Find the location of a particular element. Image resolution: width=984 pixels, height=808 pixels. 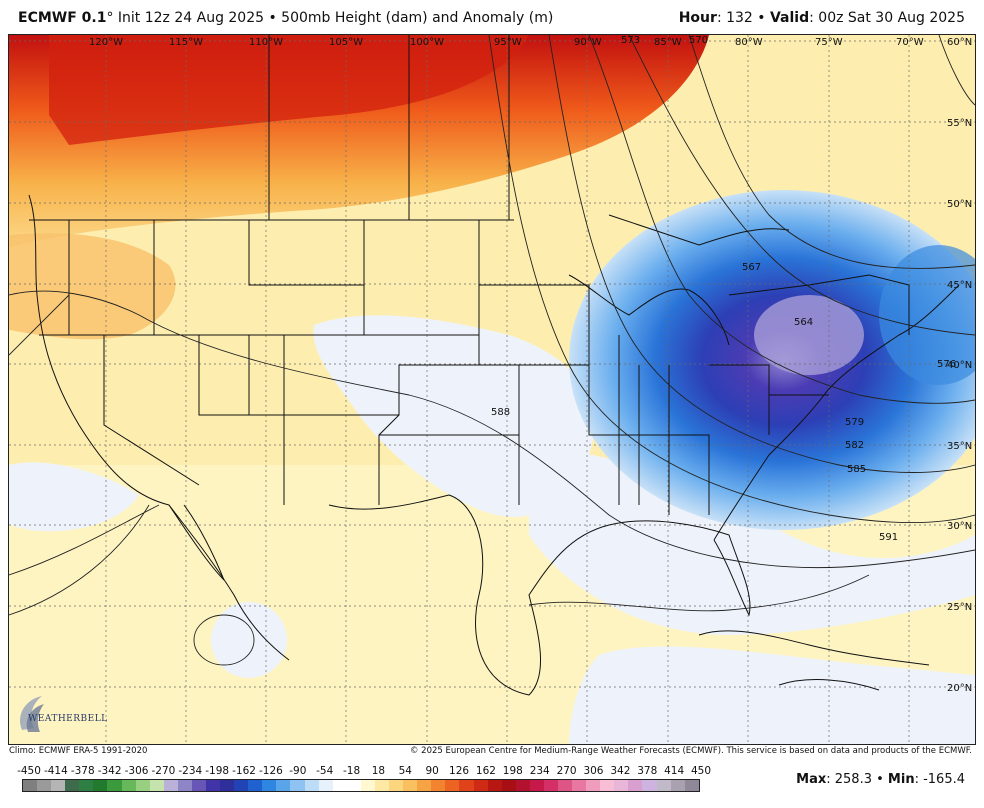

hour-label: Hour is located at coordinates (697, 18).